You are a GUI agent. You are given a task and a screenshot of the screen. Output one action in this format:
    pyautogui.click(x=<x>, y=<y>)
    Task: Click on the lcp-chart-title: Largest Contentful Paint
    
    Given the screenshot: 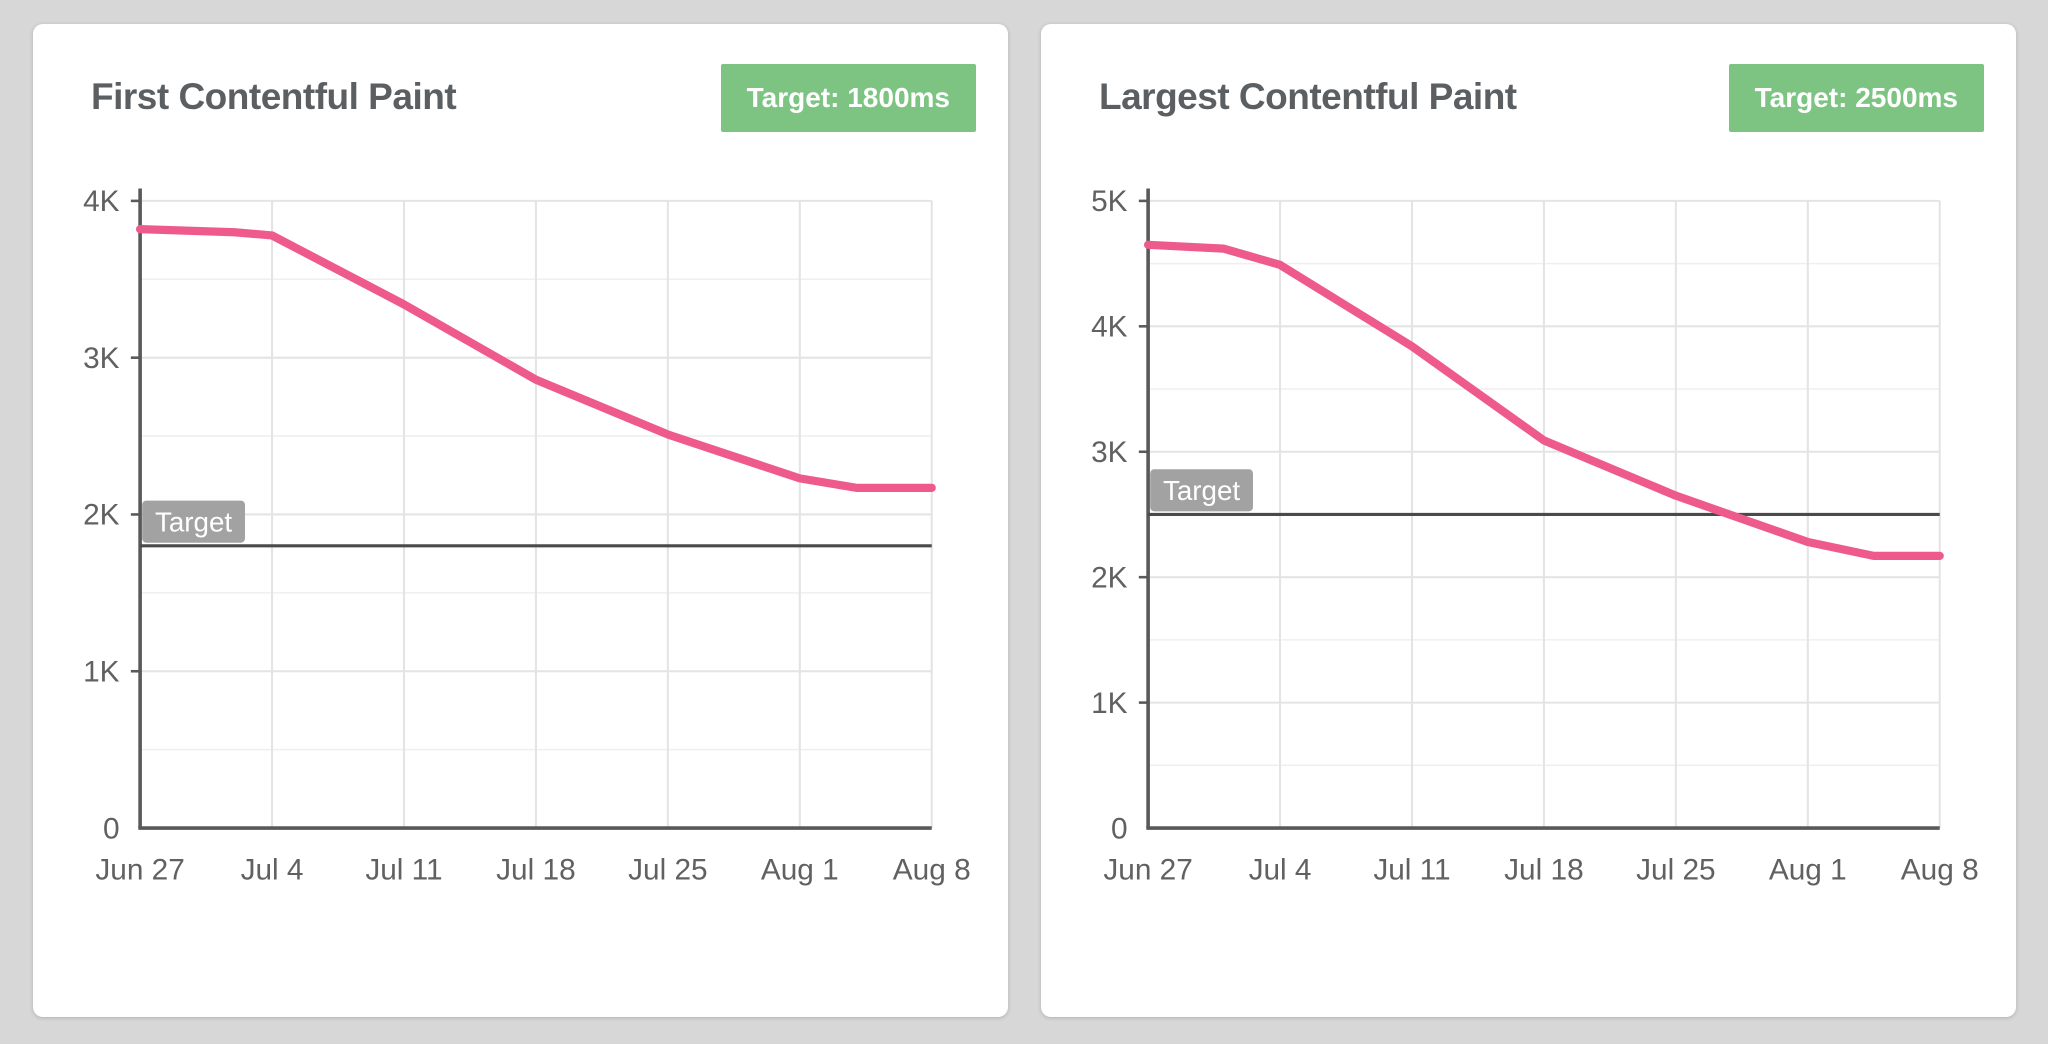 What is the action you would take?
    pyautogui.click(x=1308, y=96)
    